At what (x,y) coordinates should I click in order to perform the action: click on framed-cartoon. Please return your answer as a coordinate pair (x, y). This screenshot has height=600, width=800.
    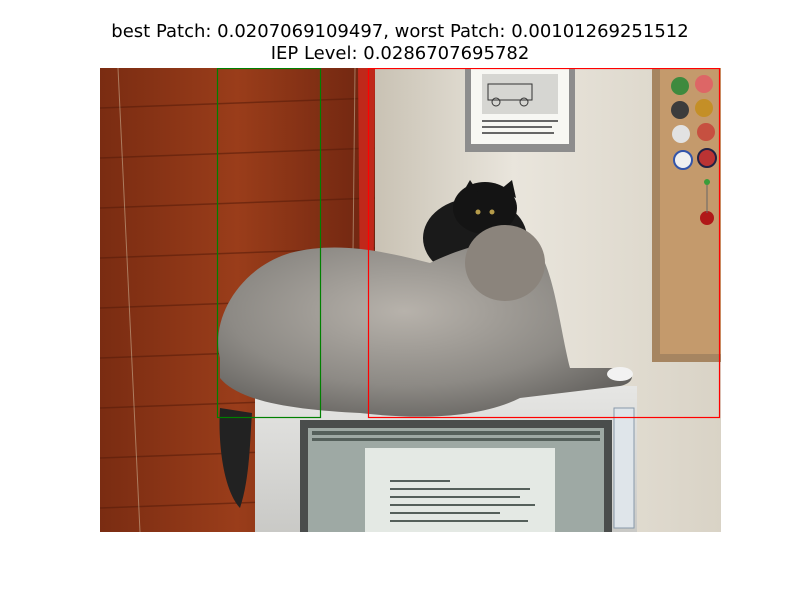
    Looking at the image, I should click on (520, 110).